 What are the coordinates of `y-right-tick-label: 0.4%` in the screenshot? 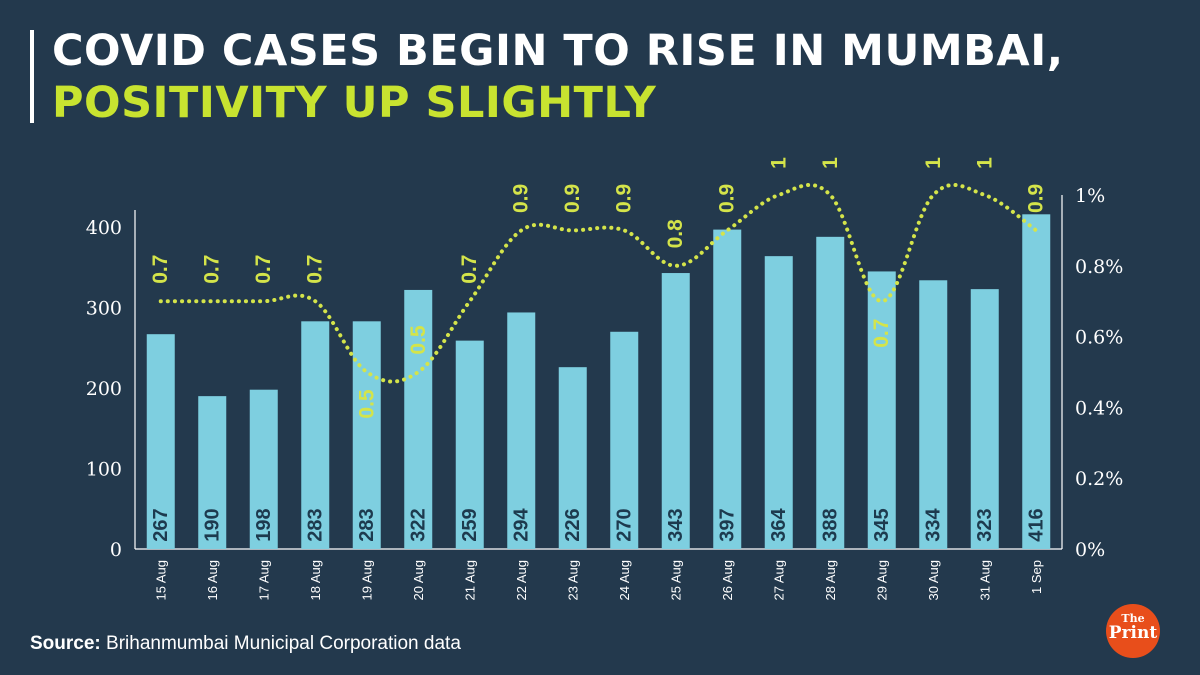 It's located at (1099, 408).